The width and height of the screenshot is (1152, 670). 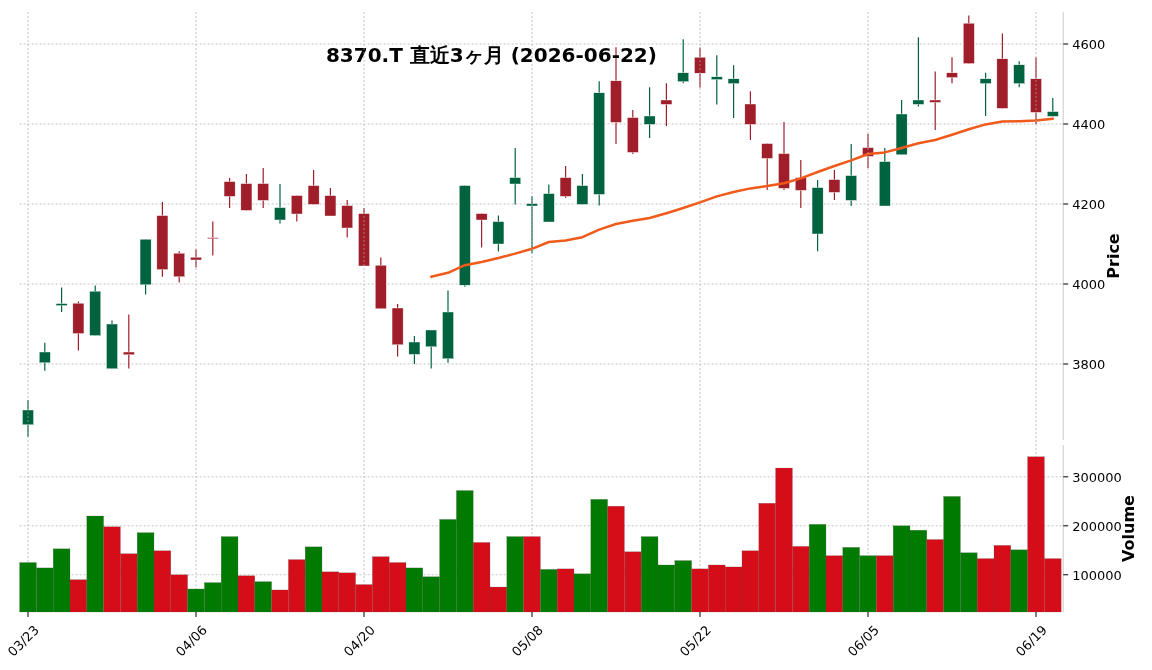 I want to click on y-tick-label: 300000, so click(x=1097, y=477).